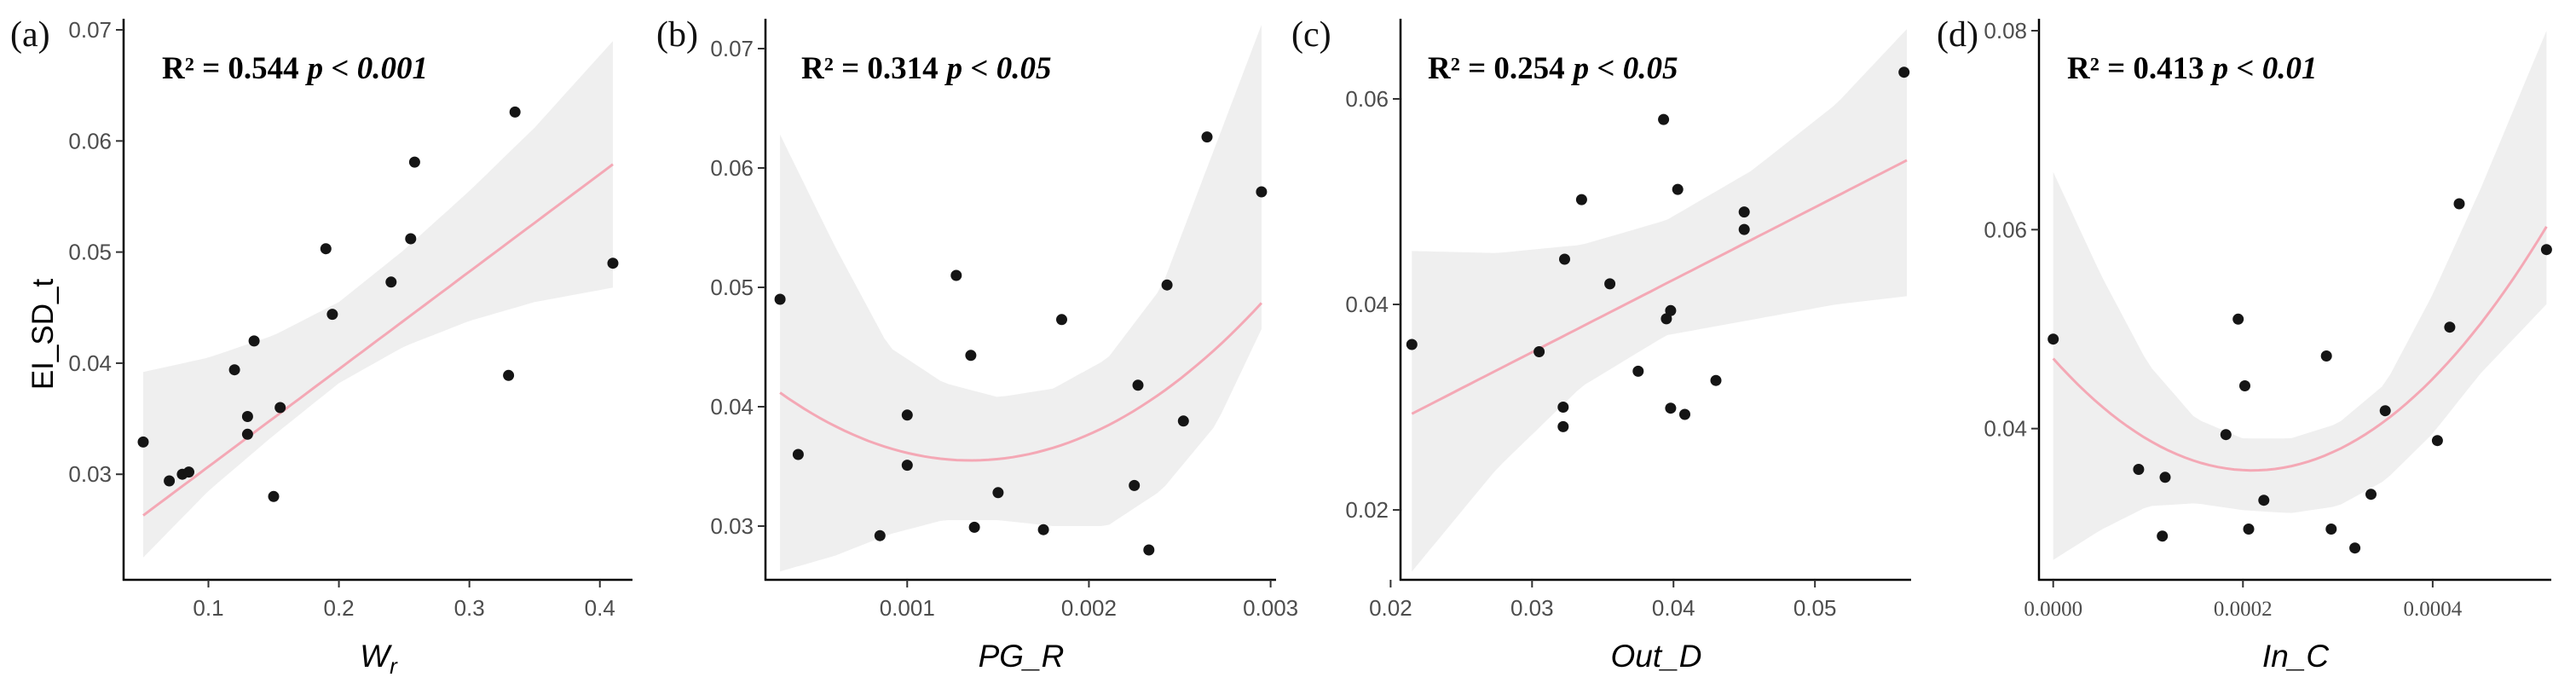 This screenshot has height=677, width=2576. What do you see at coordinates (90, 474) in the screenshot?
I see `panel-a-y-tick-label: 0.03` at bounding box center [90, 474].